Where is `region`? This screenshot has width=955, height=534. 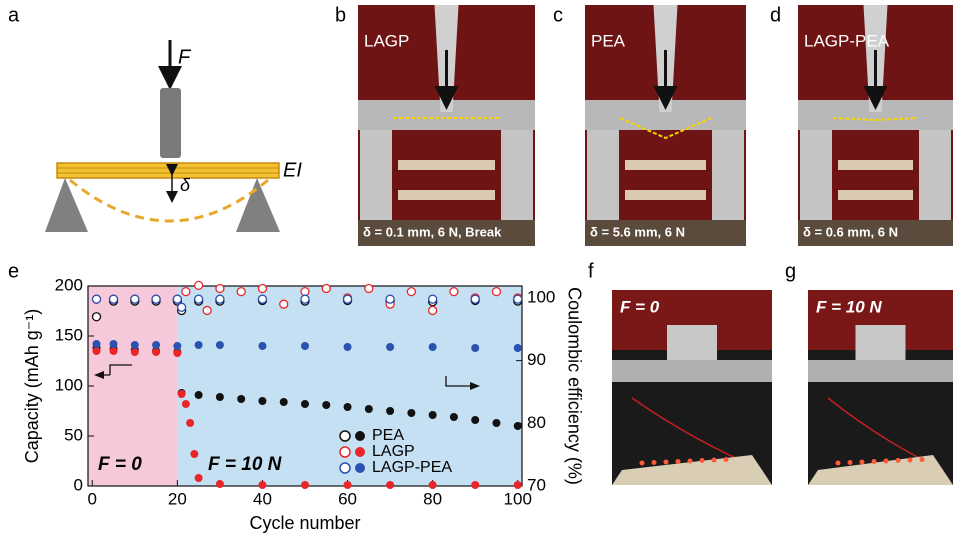 region is located at coordinates (133, 386).